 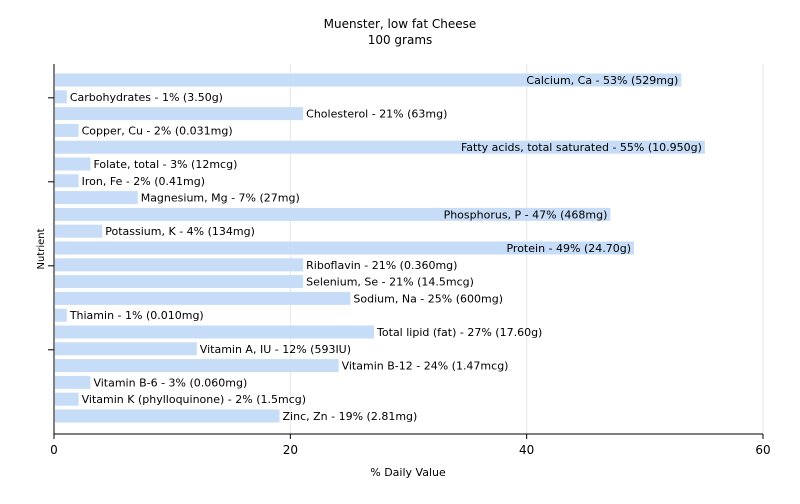 What do you see at coordinates (143, 181) in the screenshot?
I see `bar-label: Iron, Fe - 2% (0.41mg)` at bounding box center [143, 181].